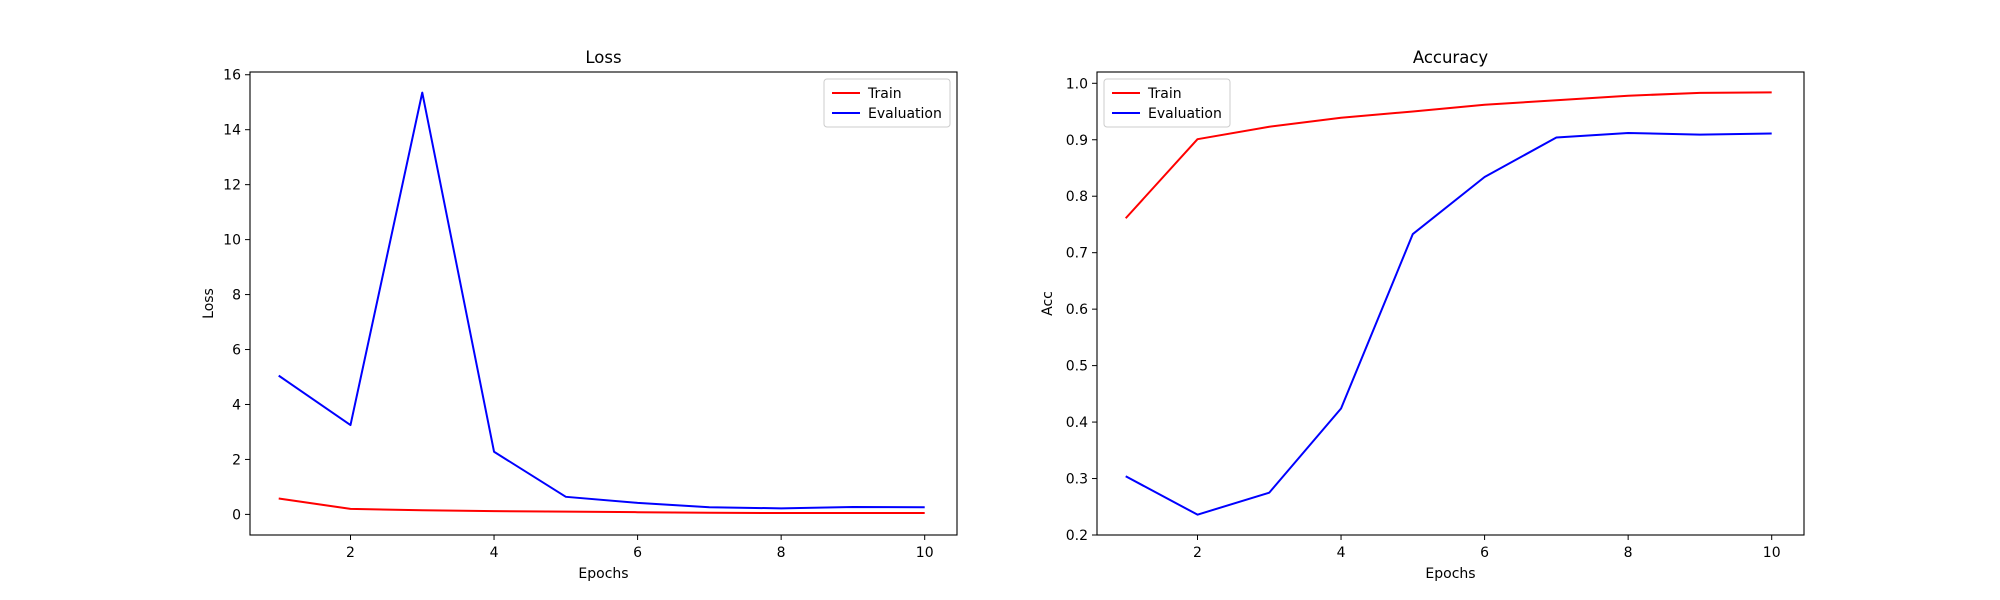  I want to click on y-tick-label: 6, so click(236, 351).